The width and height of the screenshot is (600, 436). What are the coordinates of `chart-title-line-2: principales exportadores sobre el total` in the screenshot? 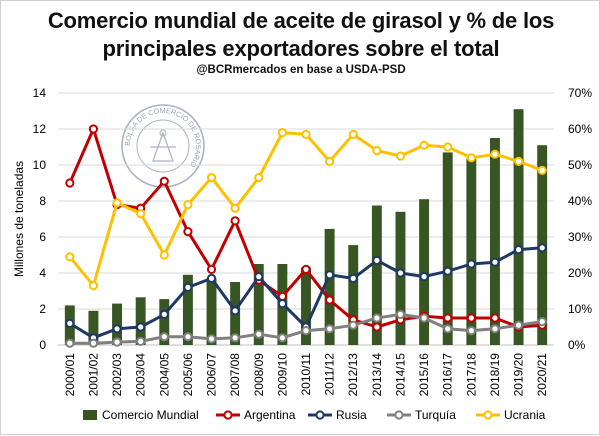 It's located at (301, 48).